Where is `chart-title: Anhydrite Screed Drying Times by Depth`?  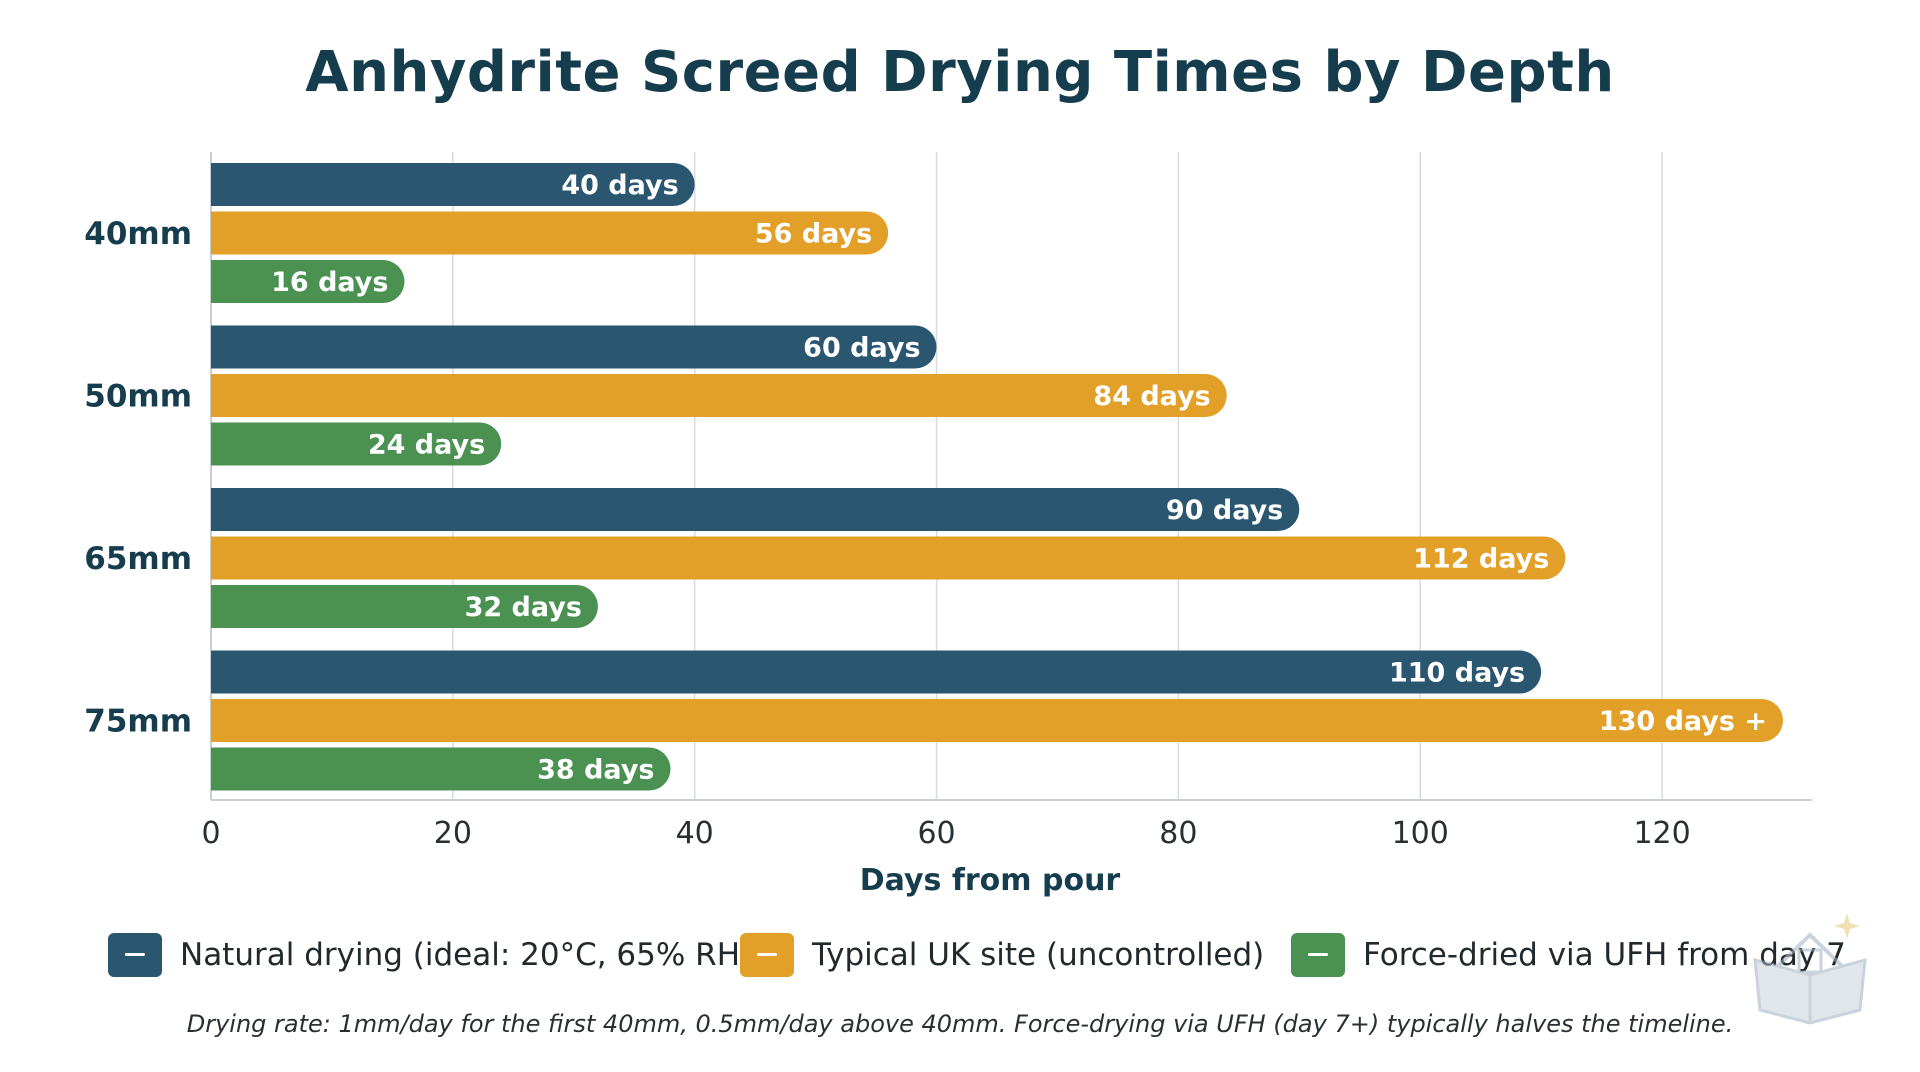
chart-title: Anhydrite Screed Drying Times by Depth is located at coordinates (960, 72).